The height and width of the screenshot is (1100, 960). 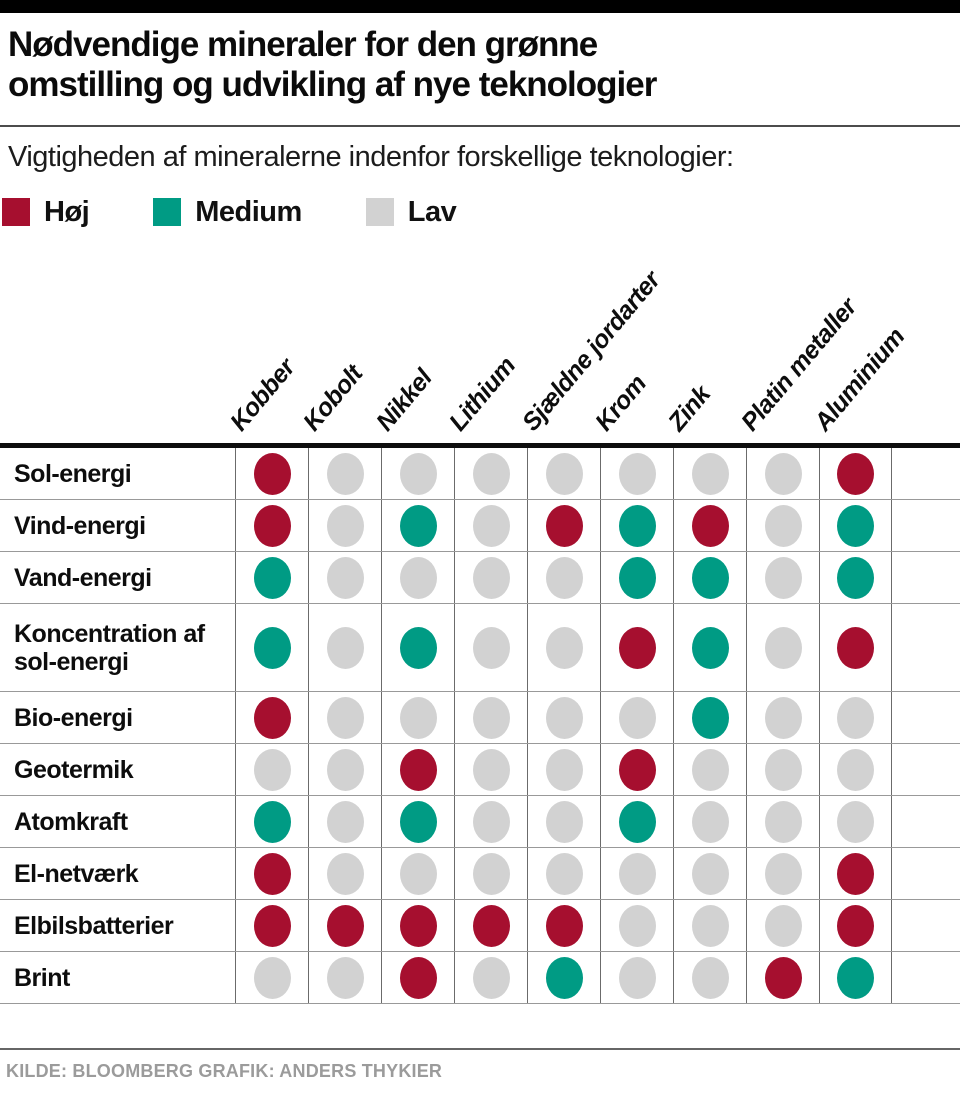 I want to click on table-row: Vind-energi, so click(x=480, y=526).